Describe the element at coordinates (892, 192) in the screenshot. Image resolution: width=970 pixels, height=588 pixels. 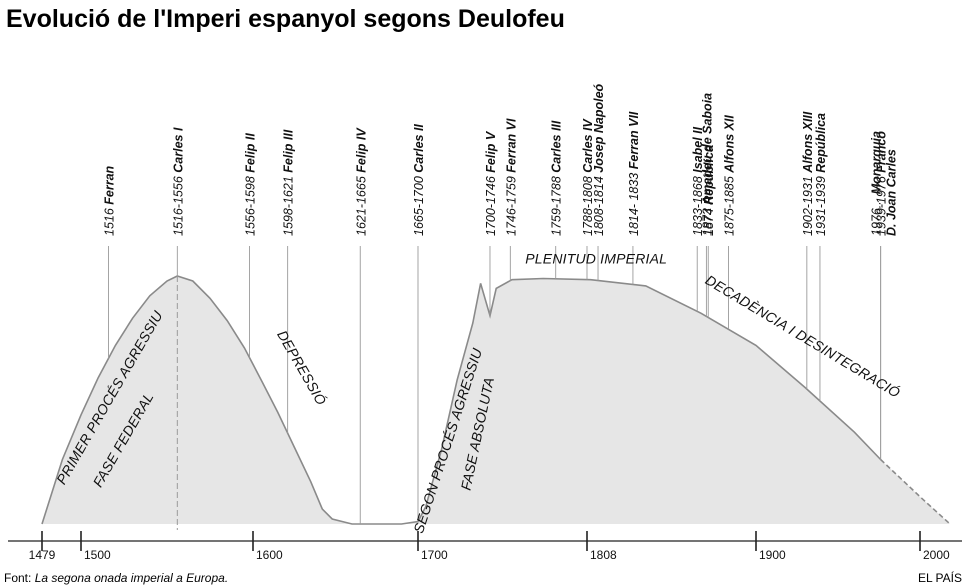
I see `ruler-label-second-line: D. Joan Carles` at that location.